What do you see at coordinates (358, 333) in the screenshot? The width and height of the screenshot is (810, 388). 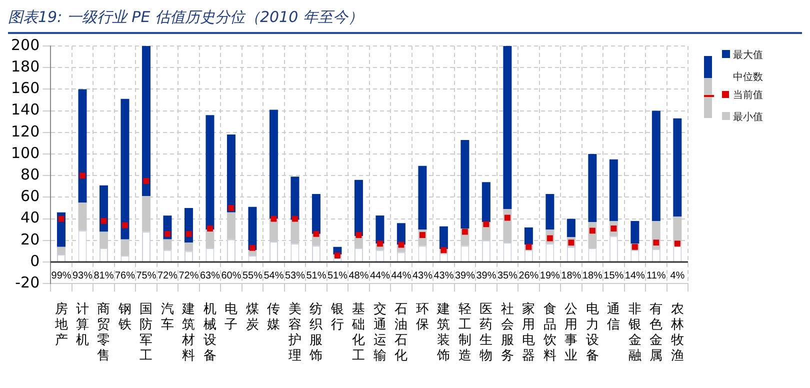 I see `x-tick-label: 基础化工` at bounding box center [358, 333].